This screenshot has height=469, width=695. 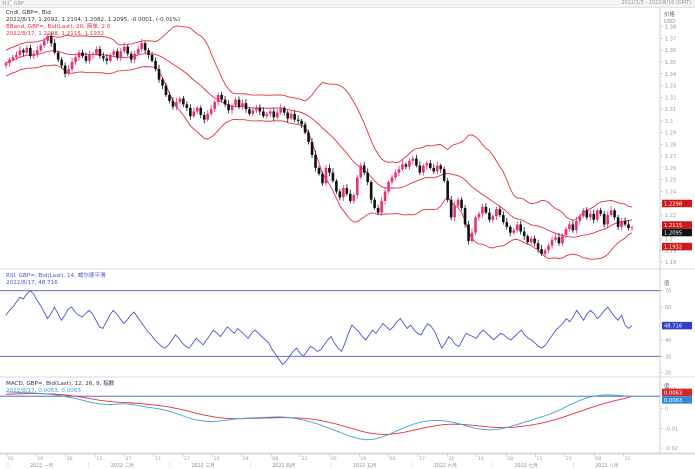 I want to click on price-axis-currency: USD, so click(x=669, y=22).